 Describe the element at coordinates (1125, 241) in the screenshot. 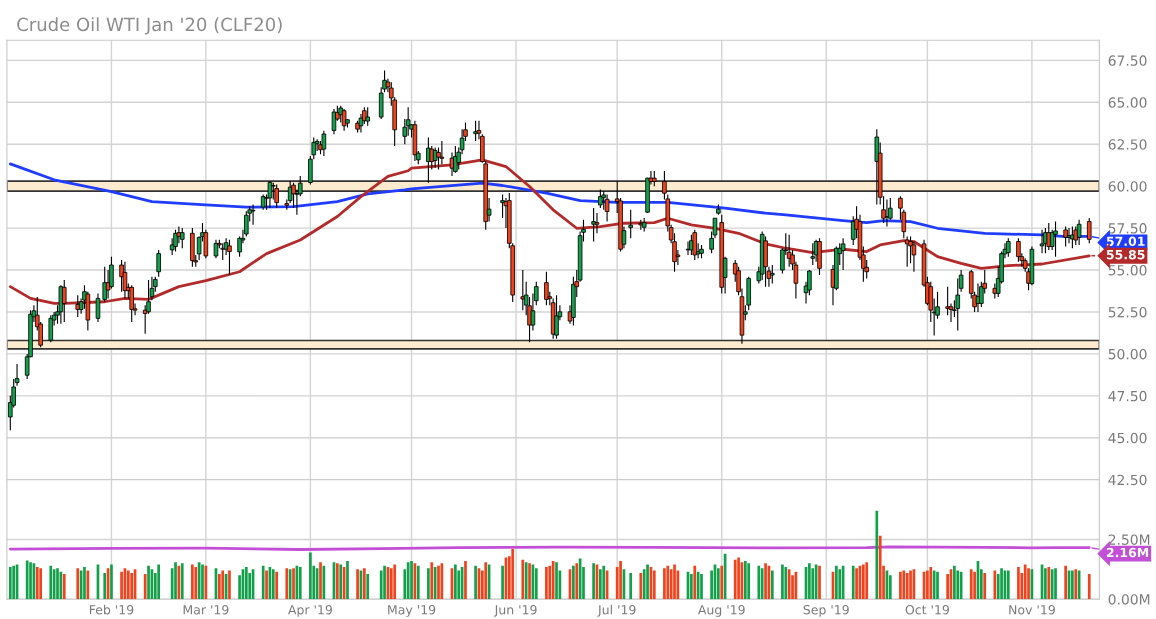

I see `annotation: 57.01` at that location.